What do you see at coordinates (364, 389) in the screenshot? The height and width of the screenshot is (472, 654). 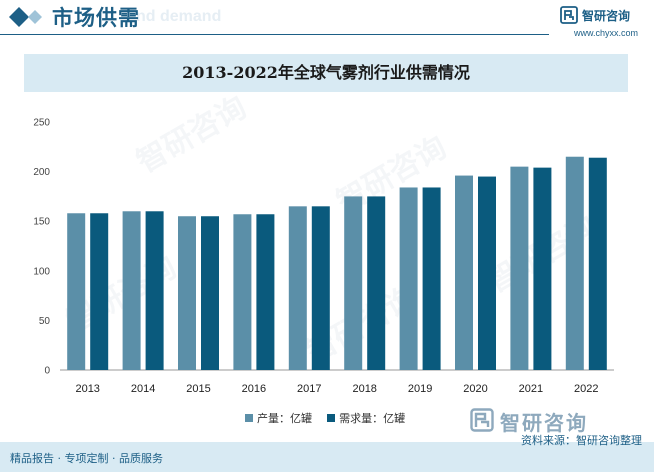 I see `x-tick-label: 2018` at bounding box center [364, 389].